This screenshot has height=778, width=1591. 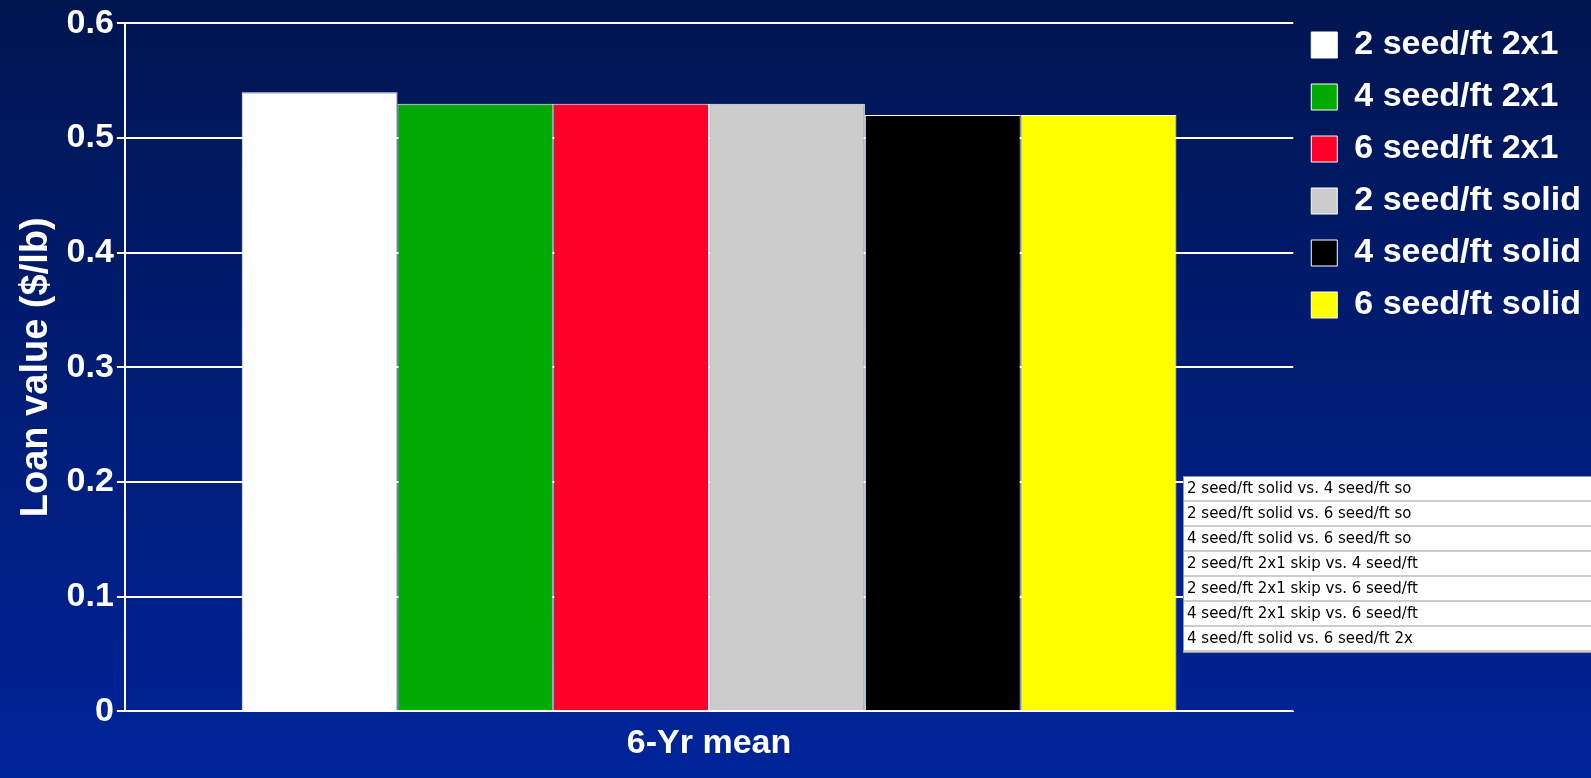 What do you see at coordinates (90, 364) in the screenshot?
I see `y-tick-label: 0.3` at bounding box center [90, 364].